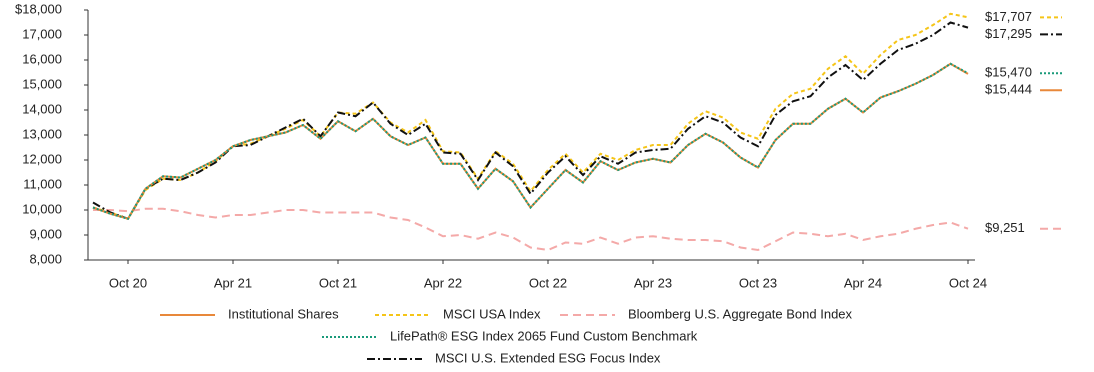  What do you see at coordinates (1008, 89) in the screenshot?
I see `end-label: $15,444` at bounding box center [1008, 89].